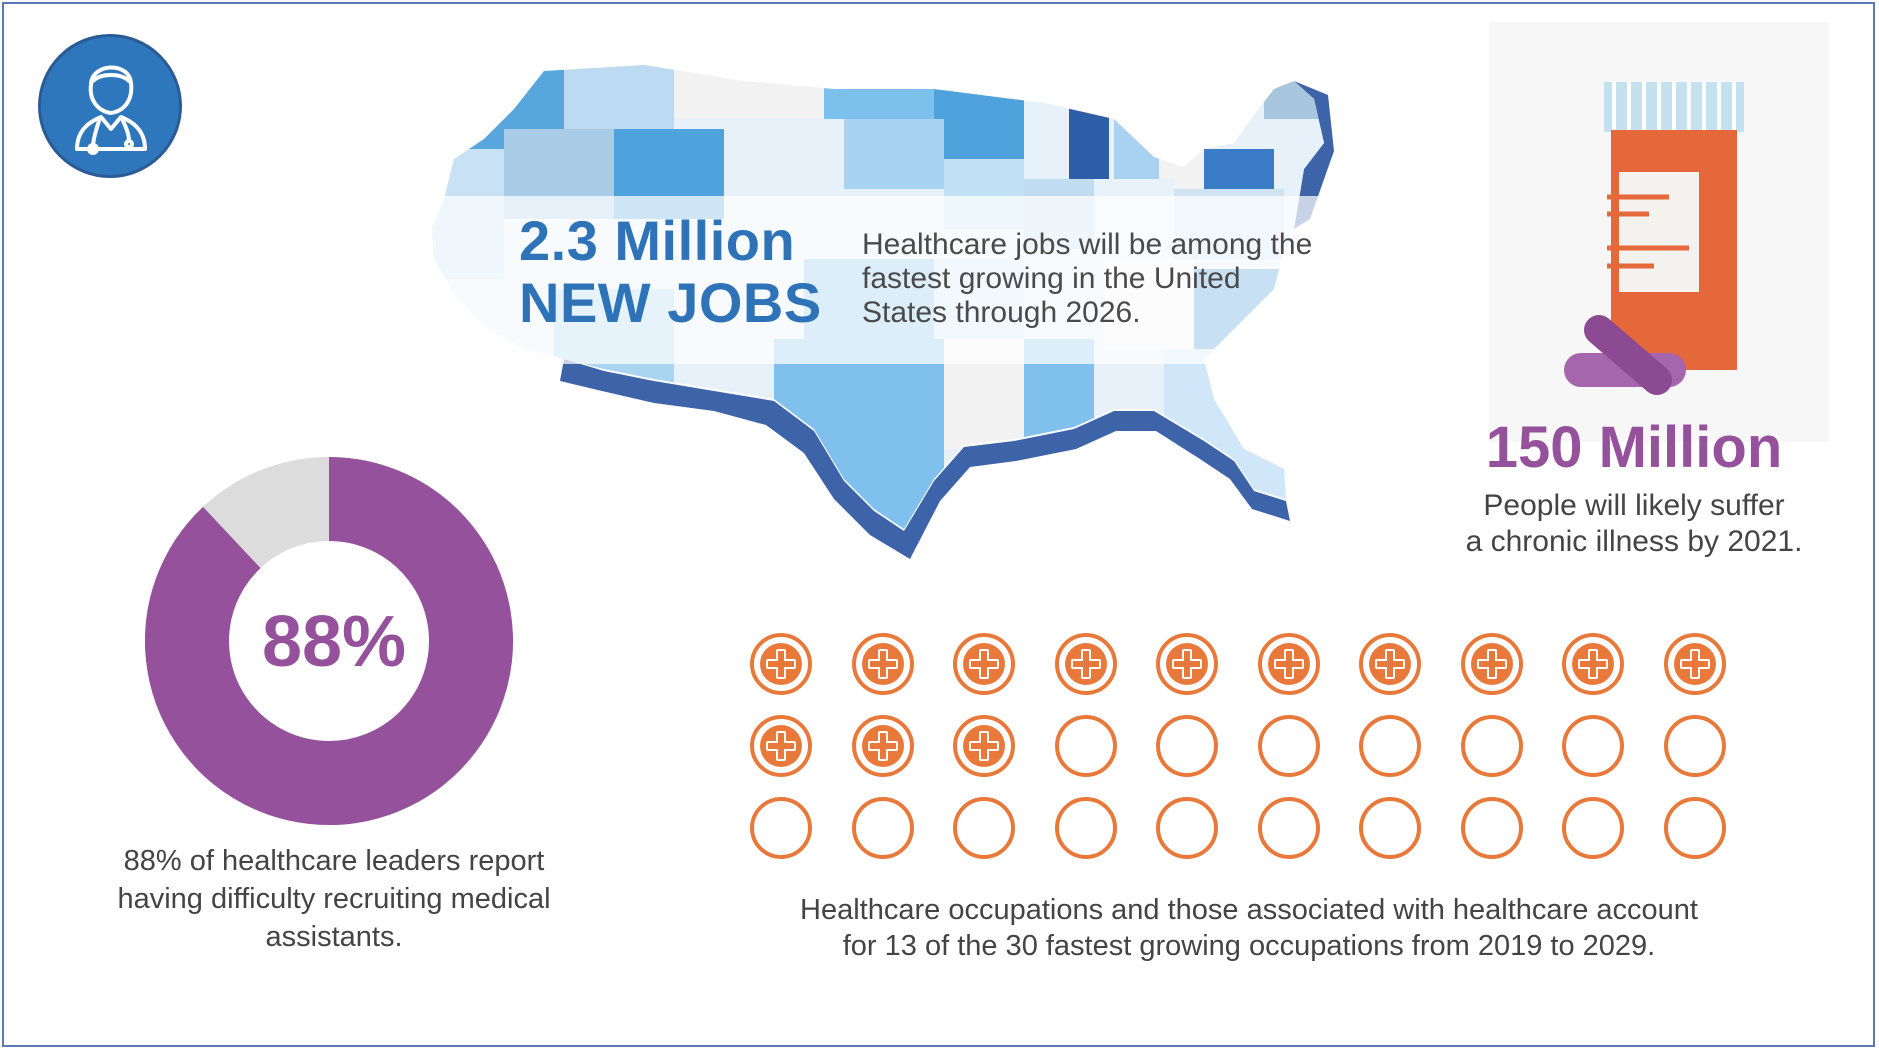  I want to click on jobs-banner, so click(884, 280).